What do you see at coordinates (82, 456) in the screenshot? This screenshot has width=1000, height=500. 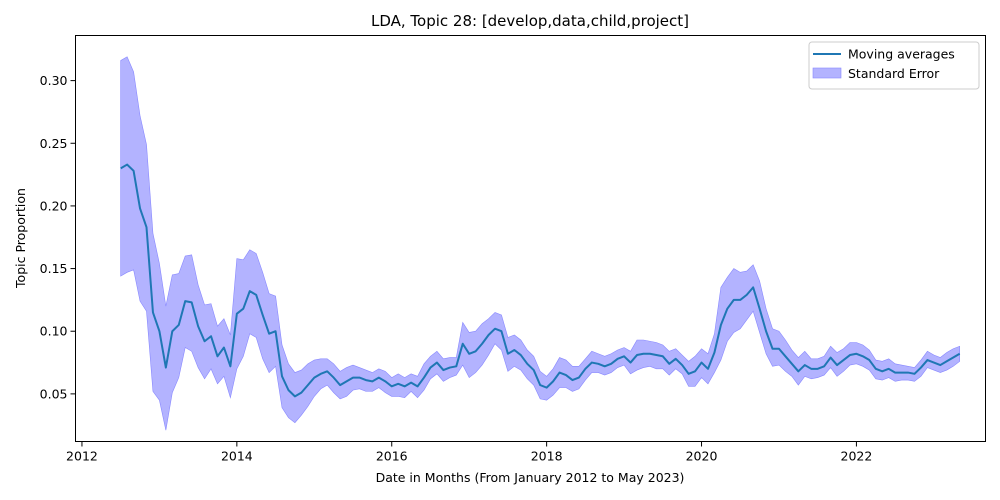 I see `x-tick-label: 2012` at bounding box center [82, 456].